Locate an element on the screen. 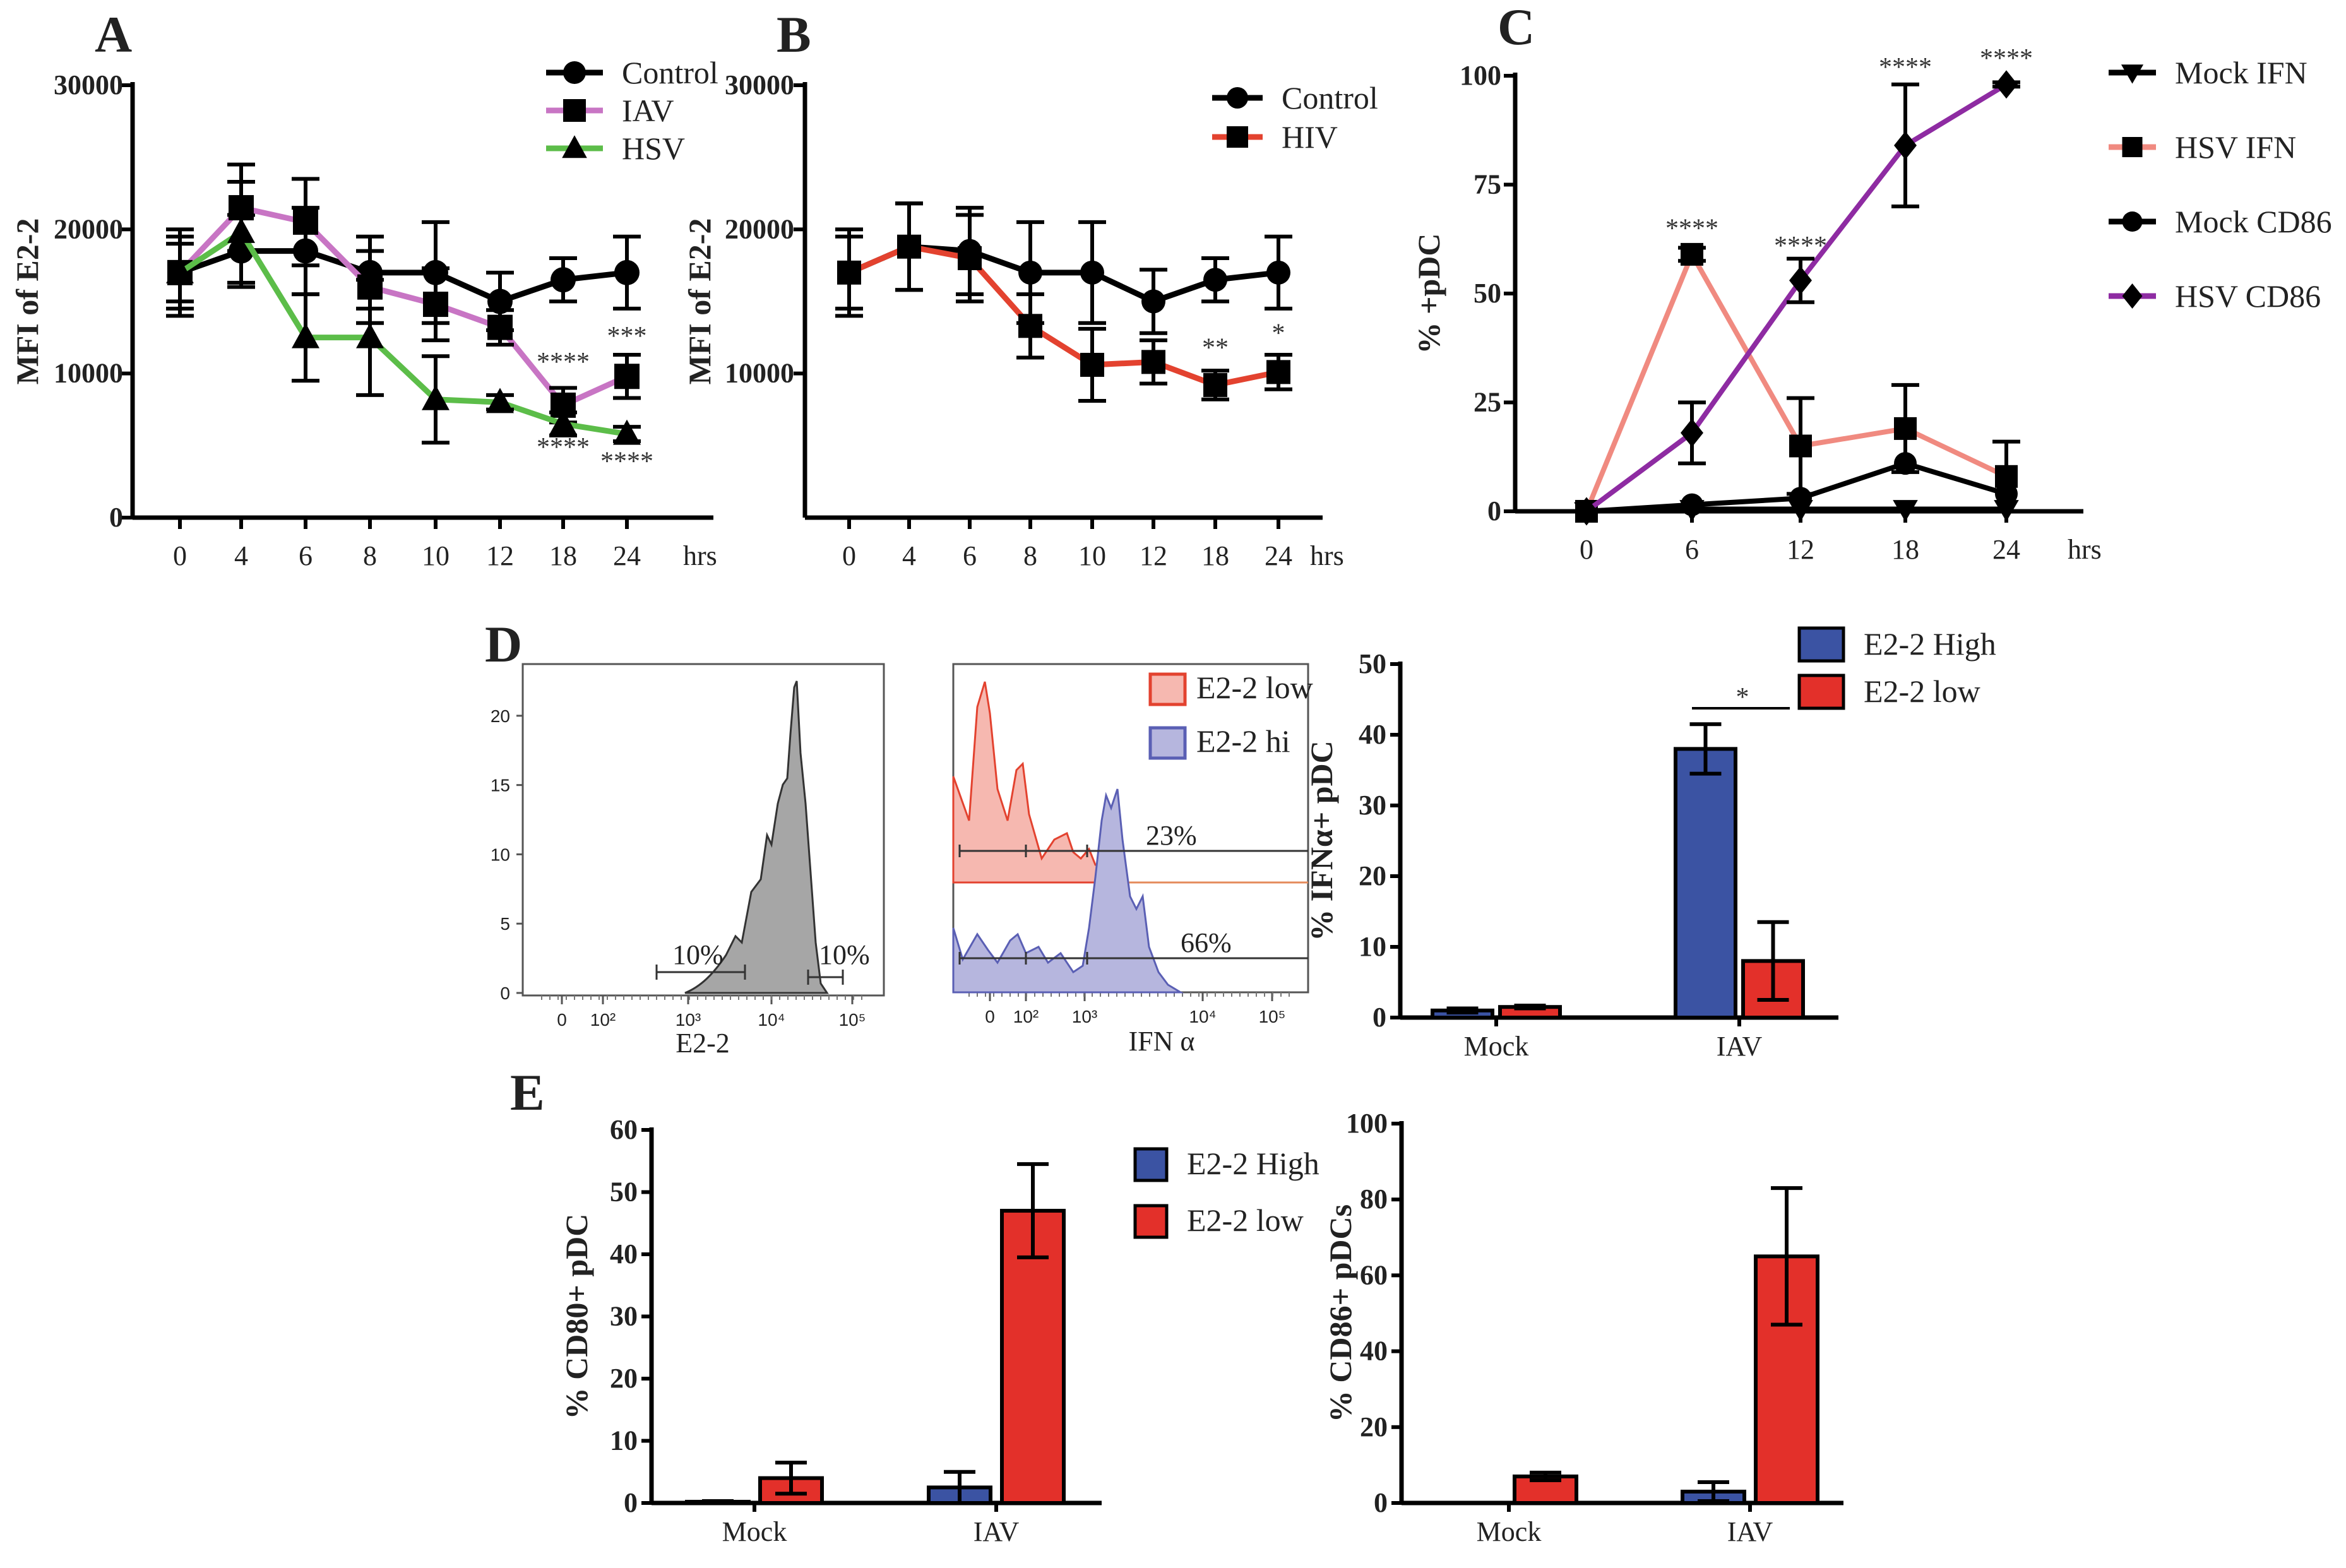 The image size is (2346, 1568). y-axis-label-E2: % CD86+ pDCs is located at coordinates (1340, 1313).